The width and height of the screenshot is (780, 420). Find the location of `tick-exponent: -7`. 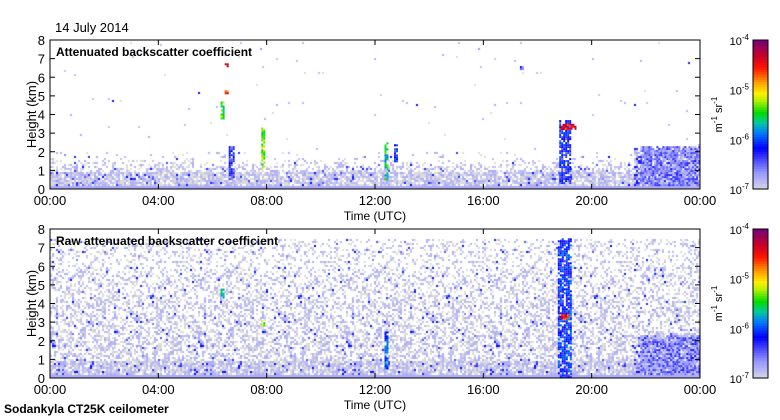

tick-exponent: -7 is located at coordinates (746, 186).